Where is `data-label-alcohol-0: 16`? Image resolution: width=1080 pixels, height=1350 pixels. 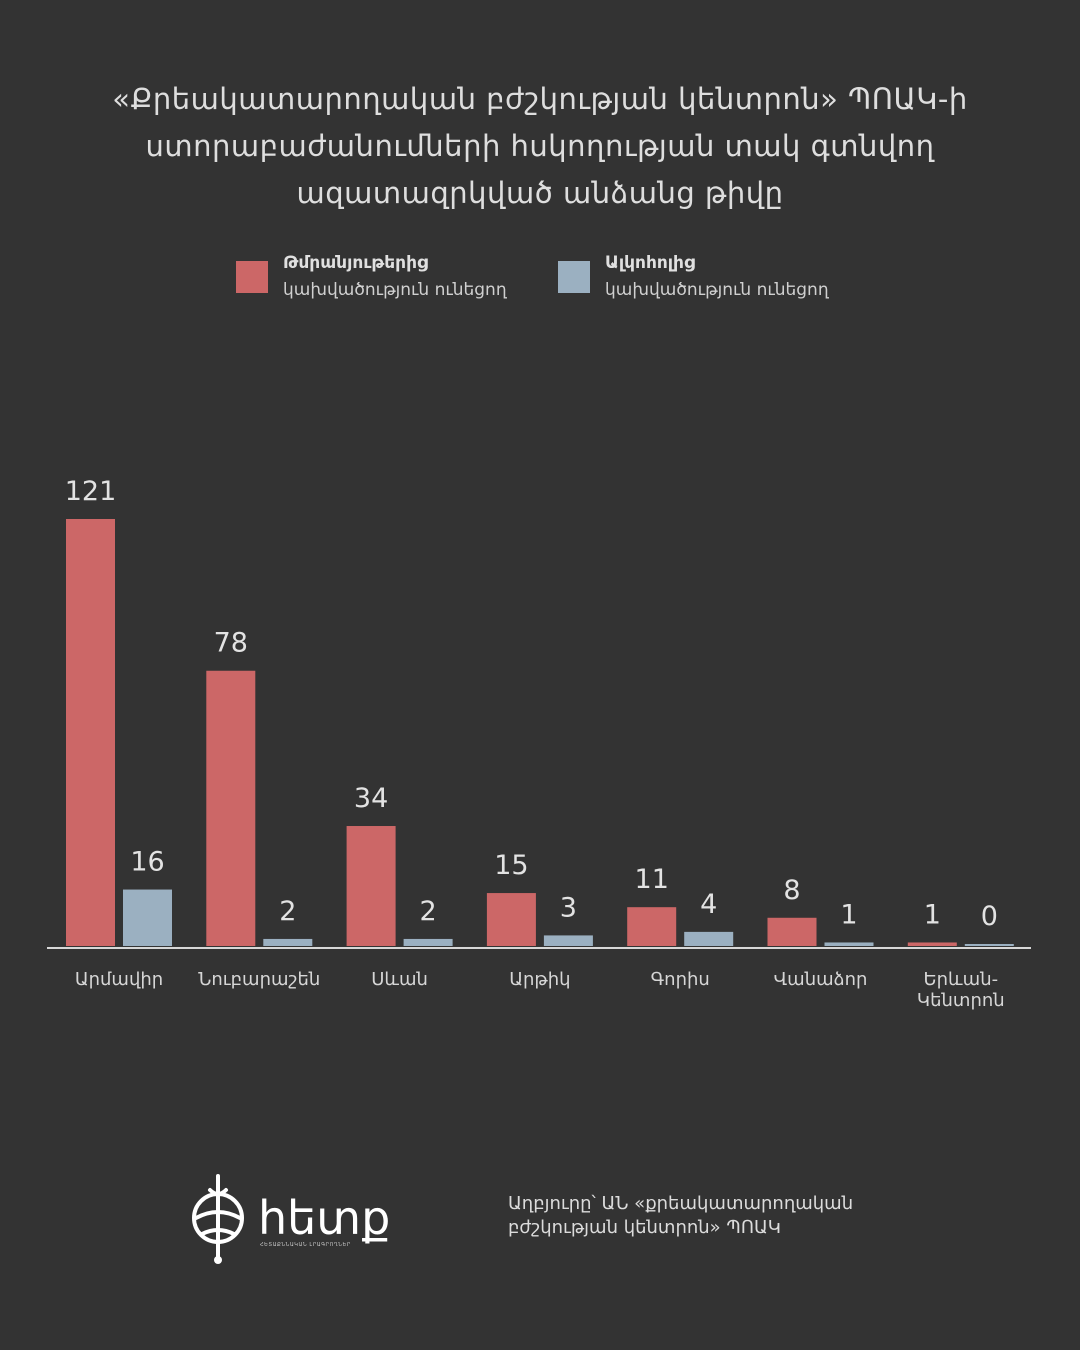 data-label-alcohol-0: 16 is located at coordinates (147, 862).